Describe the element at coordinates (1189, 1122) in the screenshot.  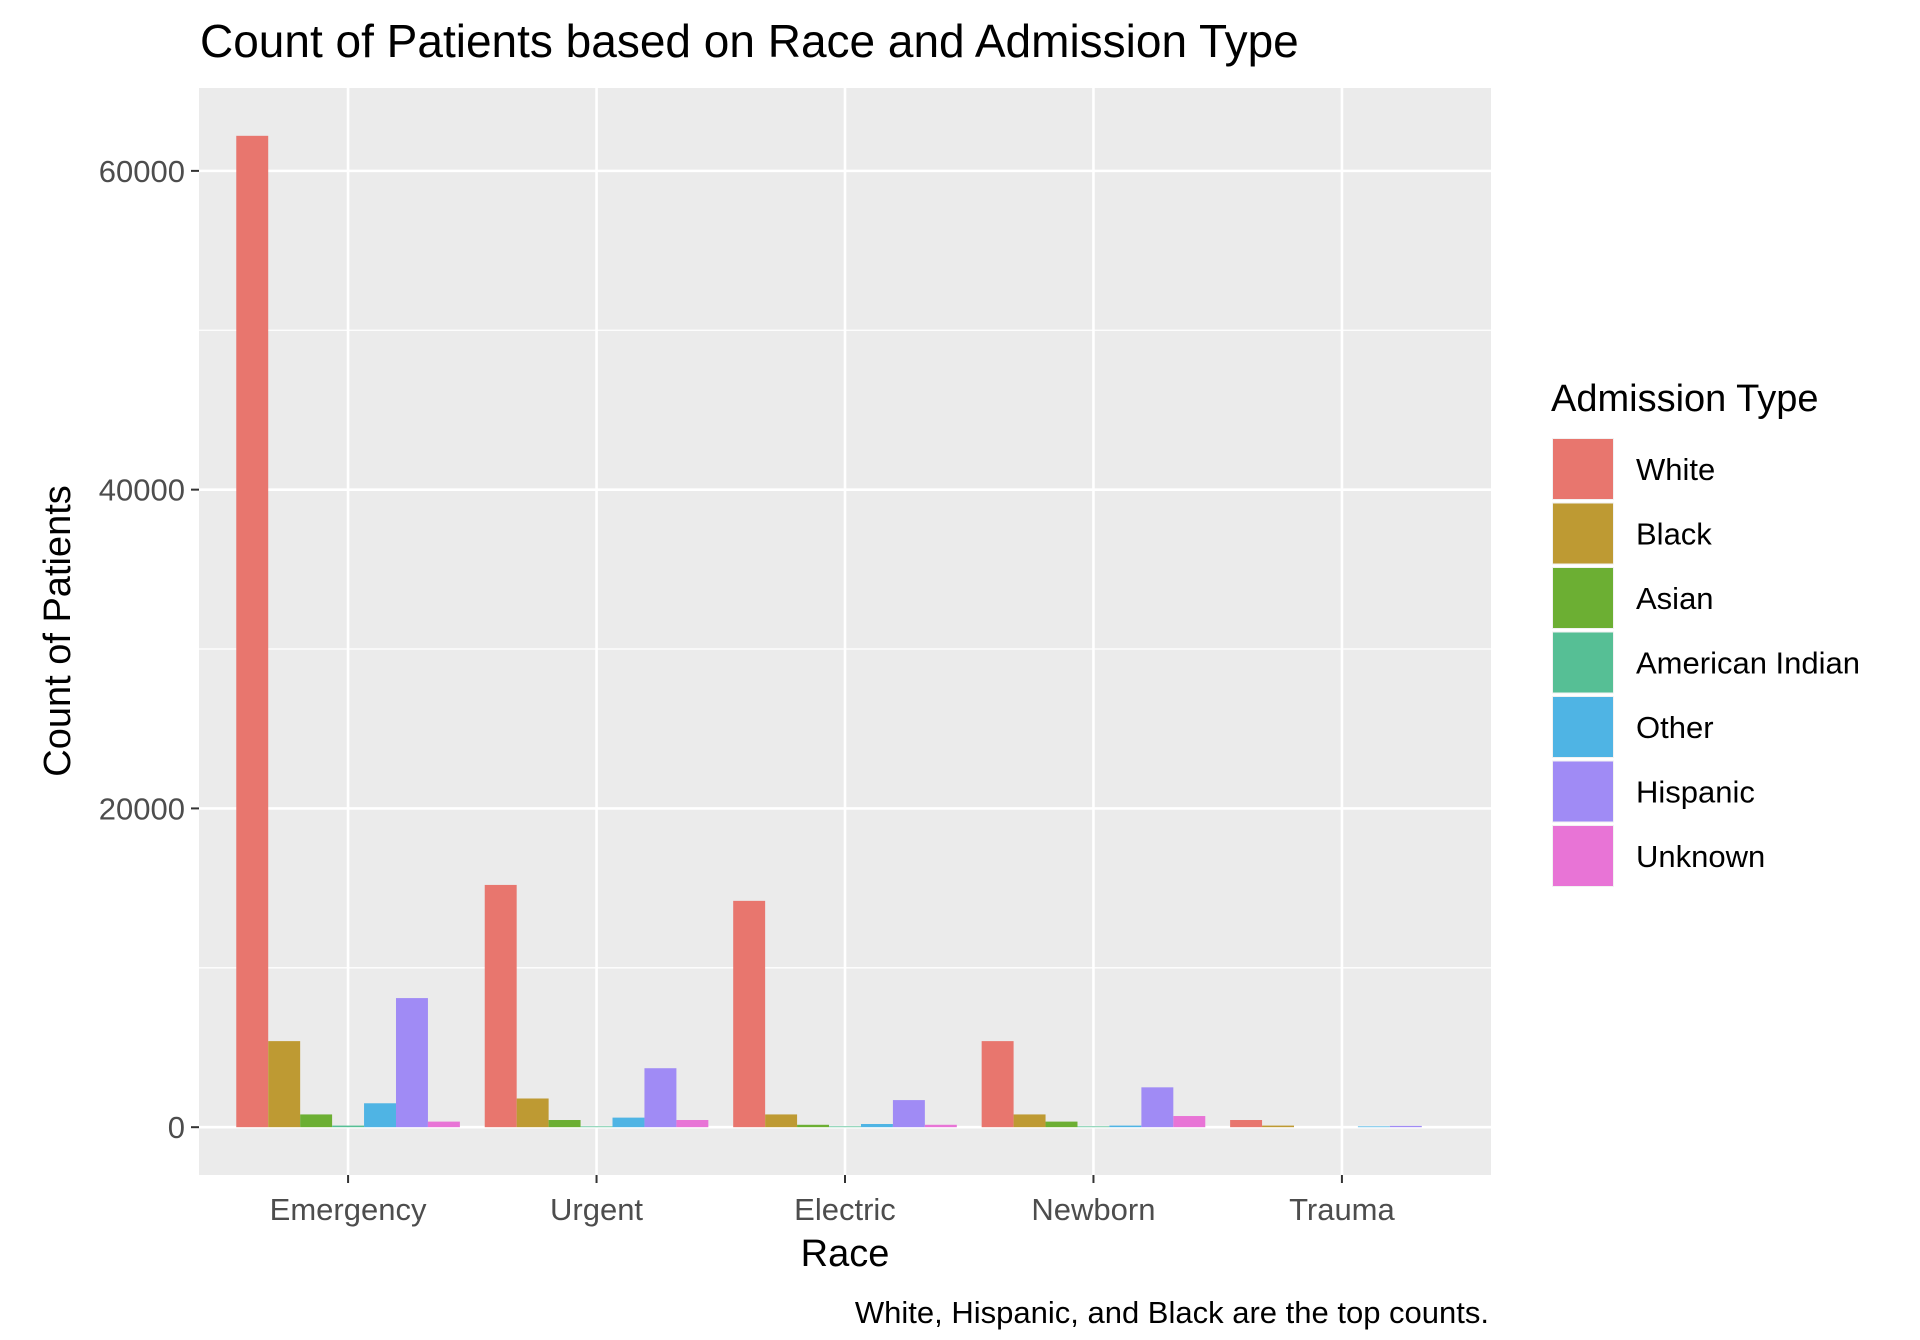
I see `bar-unknown-newborn` at that location.